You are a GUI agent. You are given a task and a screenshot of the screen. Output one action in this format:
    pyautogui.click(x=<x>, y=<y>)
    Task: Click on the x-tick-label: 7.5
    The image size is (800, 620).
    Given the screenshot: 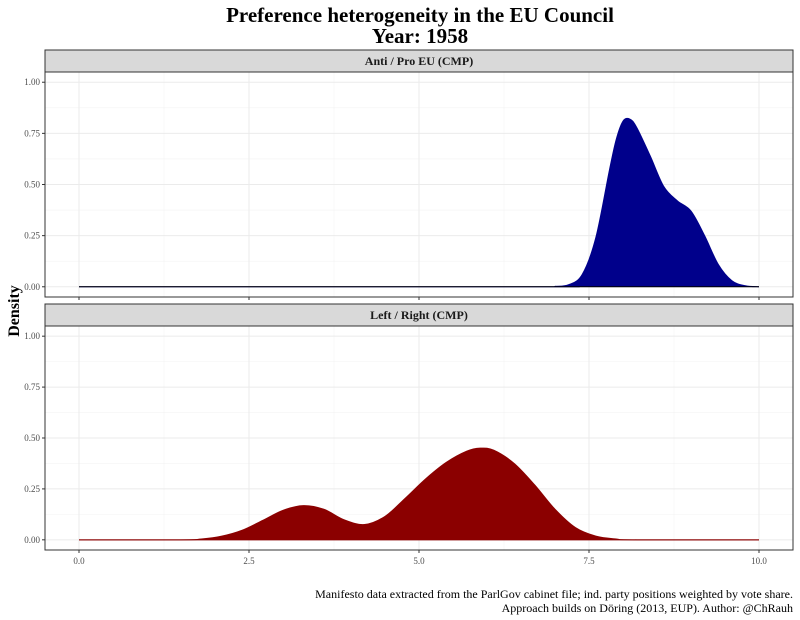 What is the action you would take?
    pyautogui.click(x=589, y=561)
    